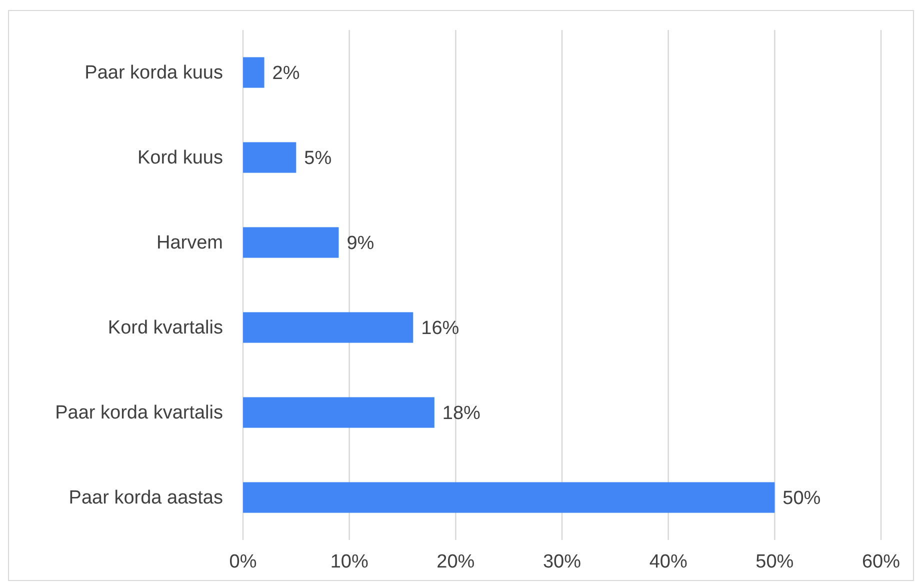 Image resolution: width=915 pixels, height=582 pixels. Describe the element at coordinates (349, 561) in the screenshot. I see `x-tick-label: 10%` at that location.